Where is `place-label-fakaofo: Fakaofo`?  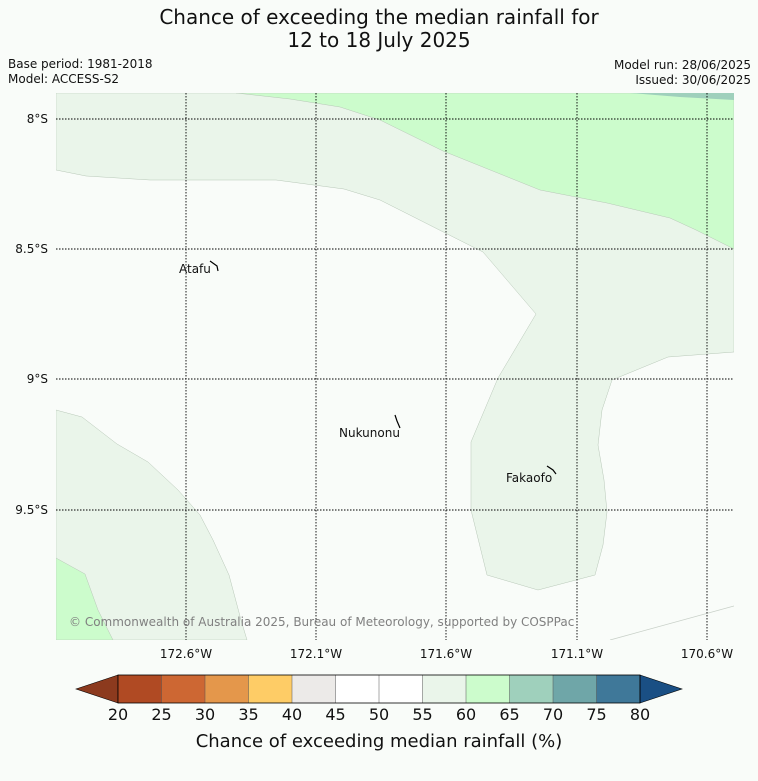
place-label-fakaofo: Fakaofo is located at coordinates (529, 478).